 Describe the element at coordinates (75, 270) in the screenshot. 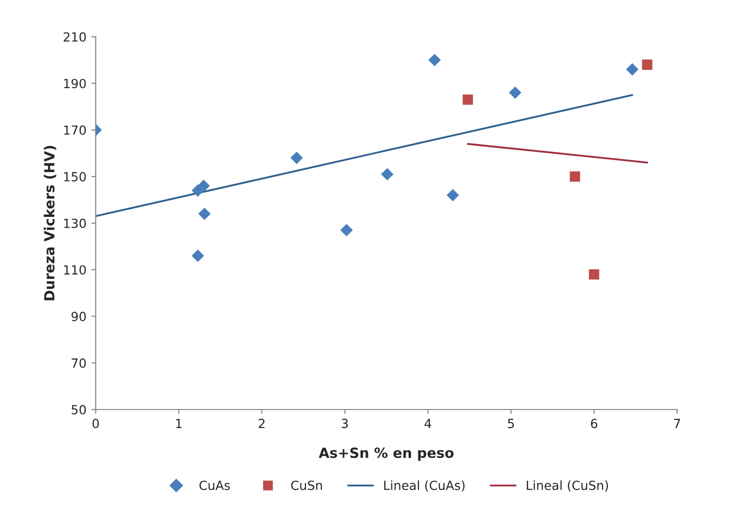

I see `y-tick-label: 110` at that location.